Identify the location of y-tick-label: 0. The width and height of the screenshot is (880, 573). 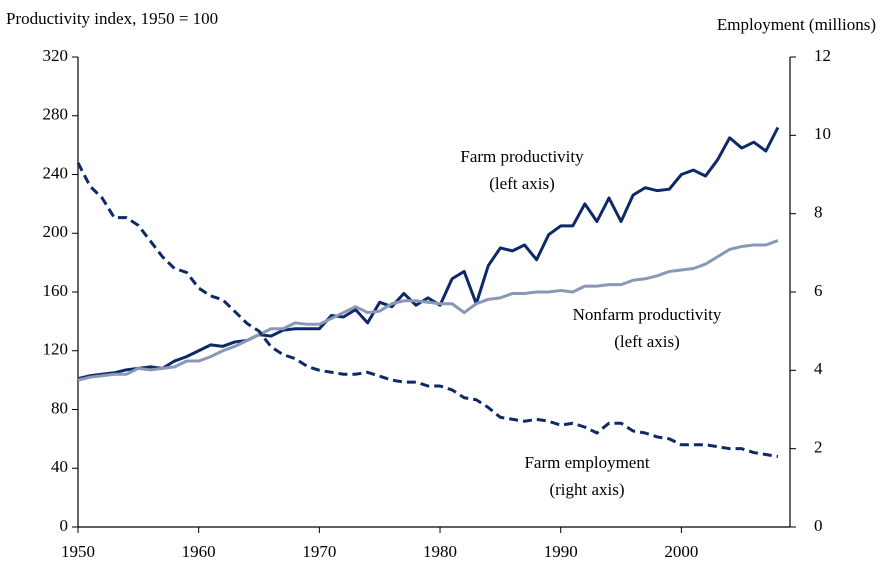
(64, 525).